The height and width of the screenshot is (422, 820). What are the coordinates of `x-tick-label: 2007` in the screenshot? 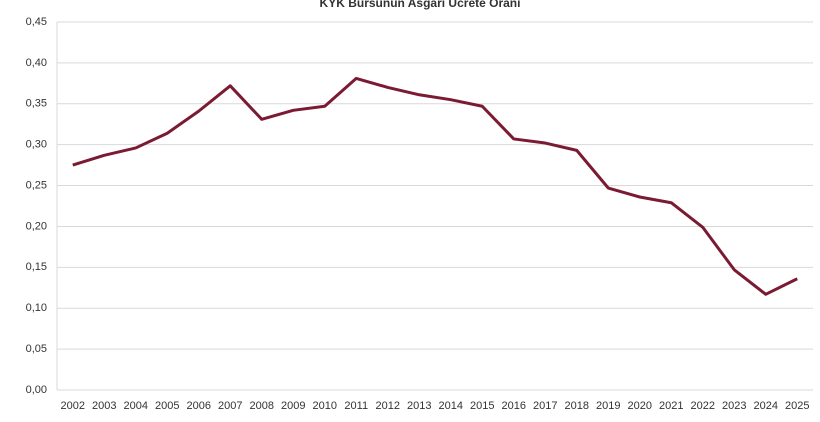 It's located at (230, 406).